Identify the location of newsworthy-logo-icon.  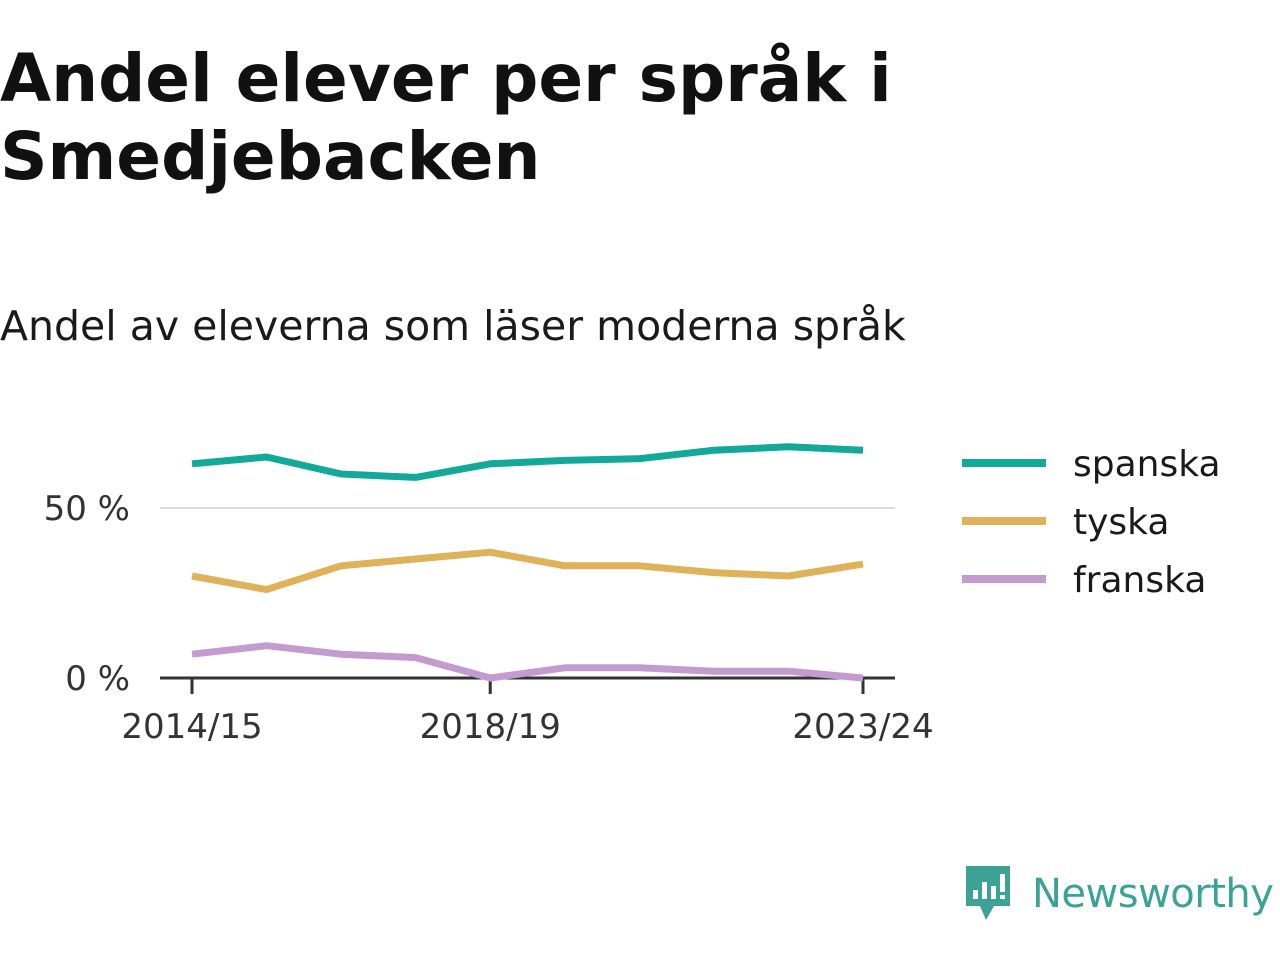
(988, 893).